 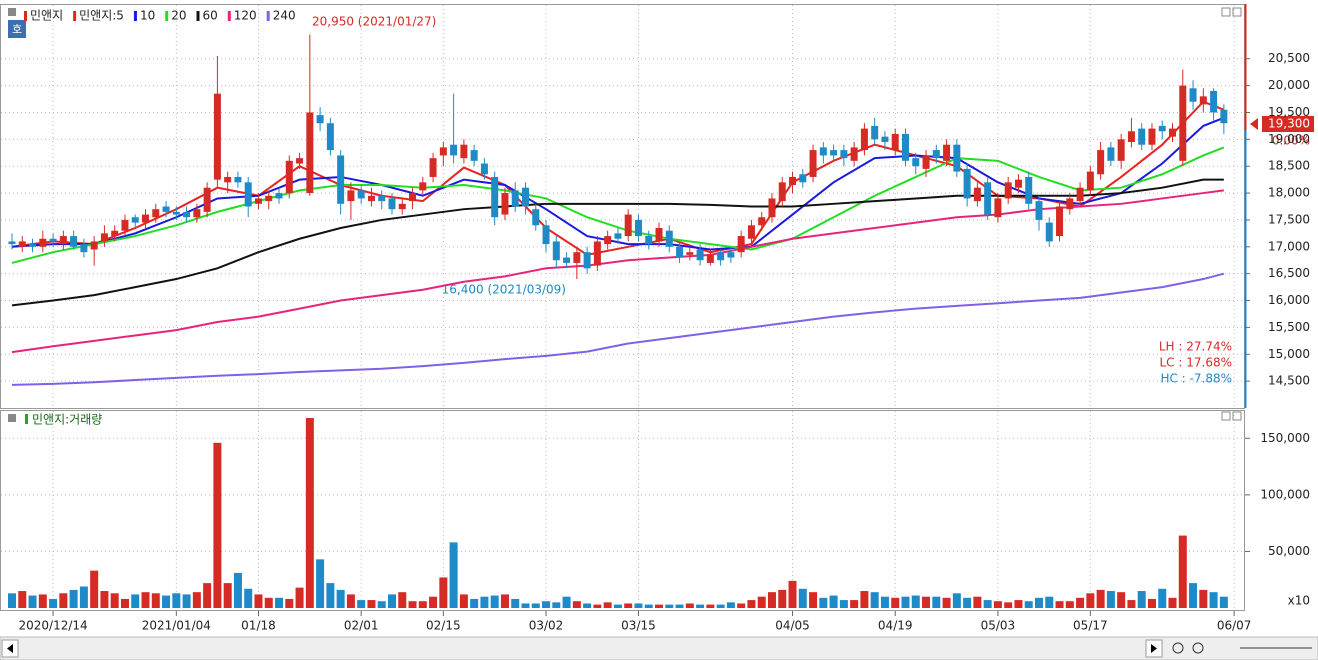 I want to click on x-tick-label: 05/03, so click(x=998, y=626).